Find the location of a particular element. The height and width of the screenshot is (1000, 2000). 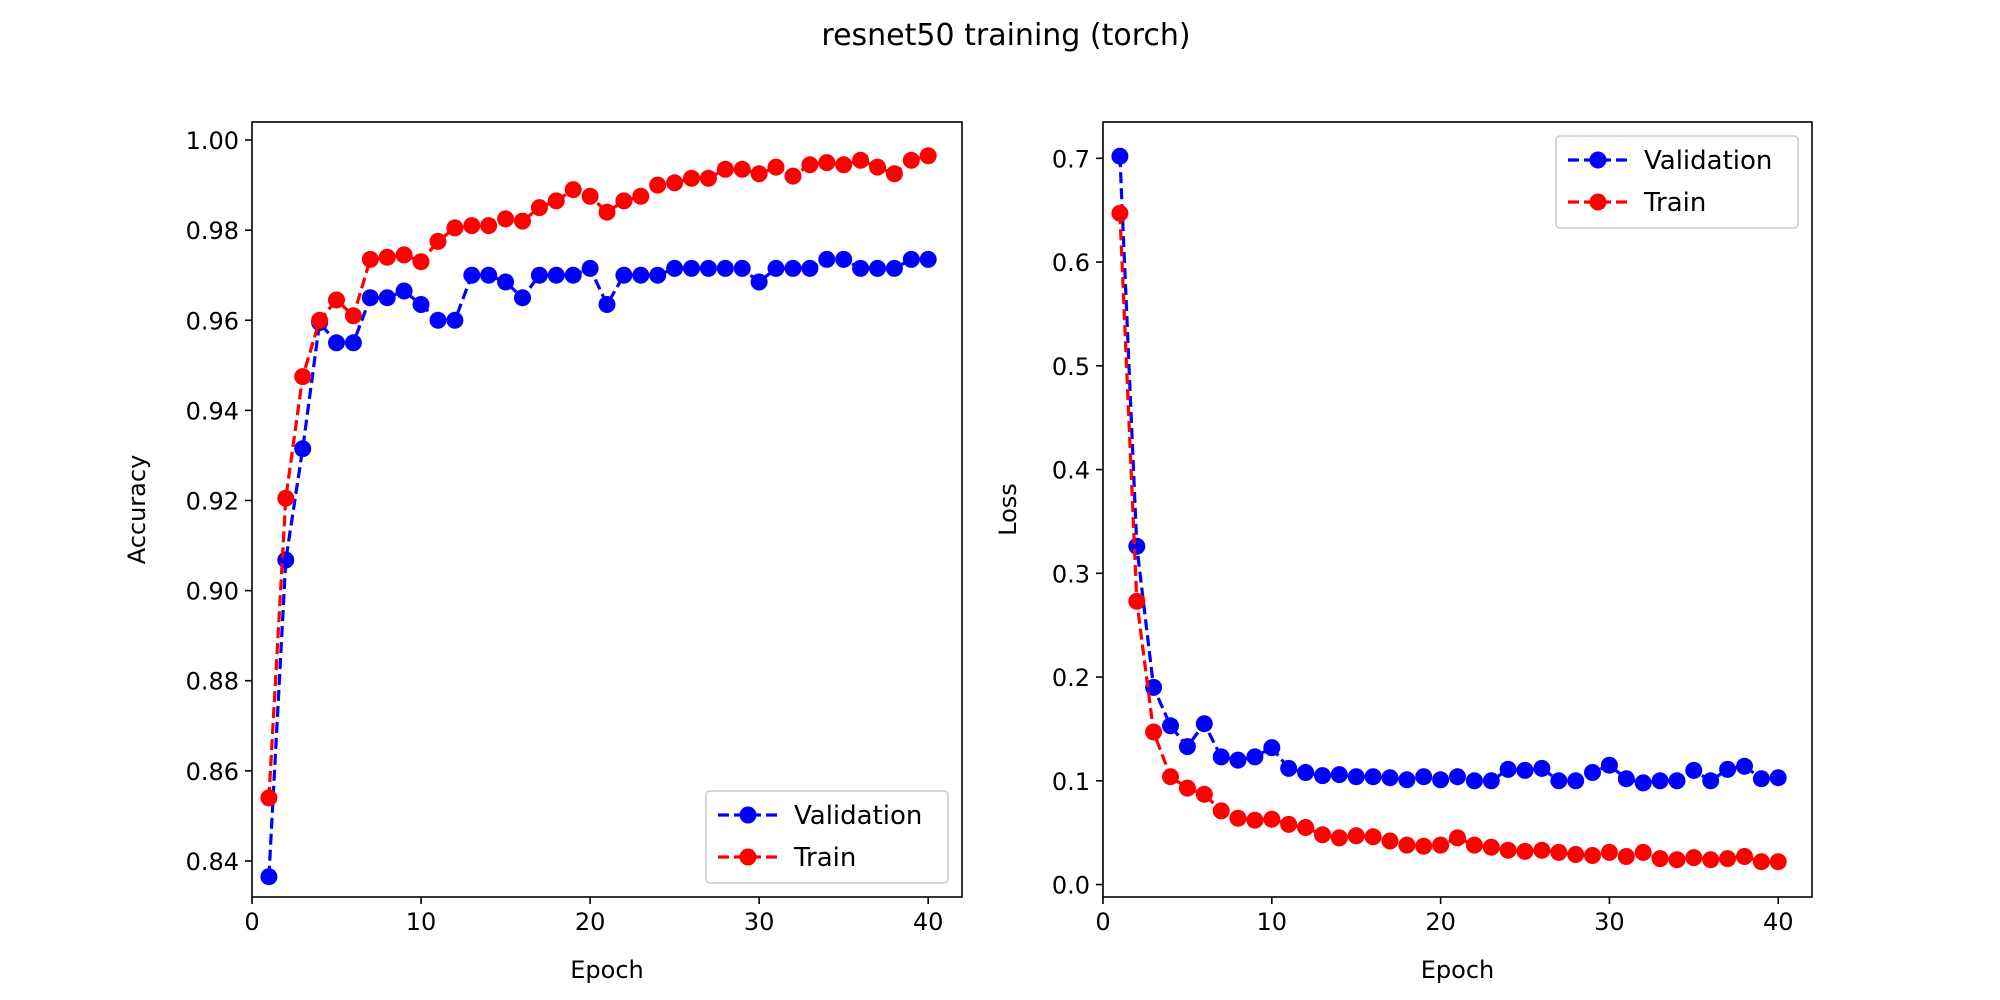

accuracy-x-axis-label: Epoch is located at coordinates (607, 970).